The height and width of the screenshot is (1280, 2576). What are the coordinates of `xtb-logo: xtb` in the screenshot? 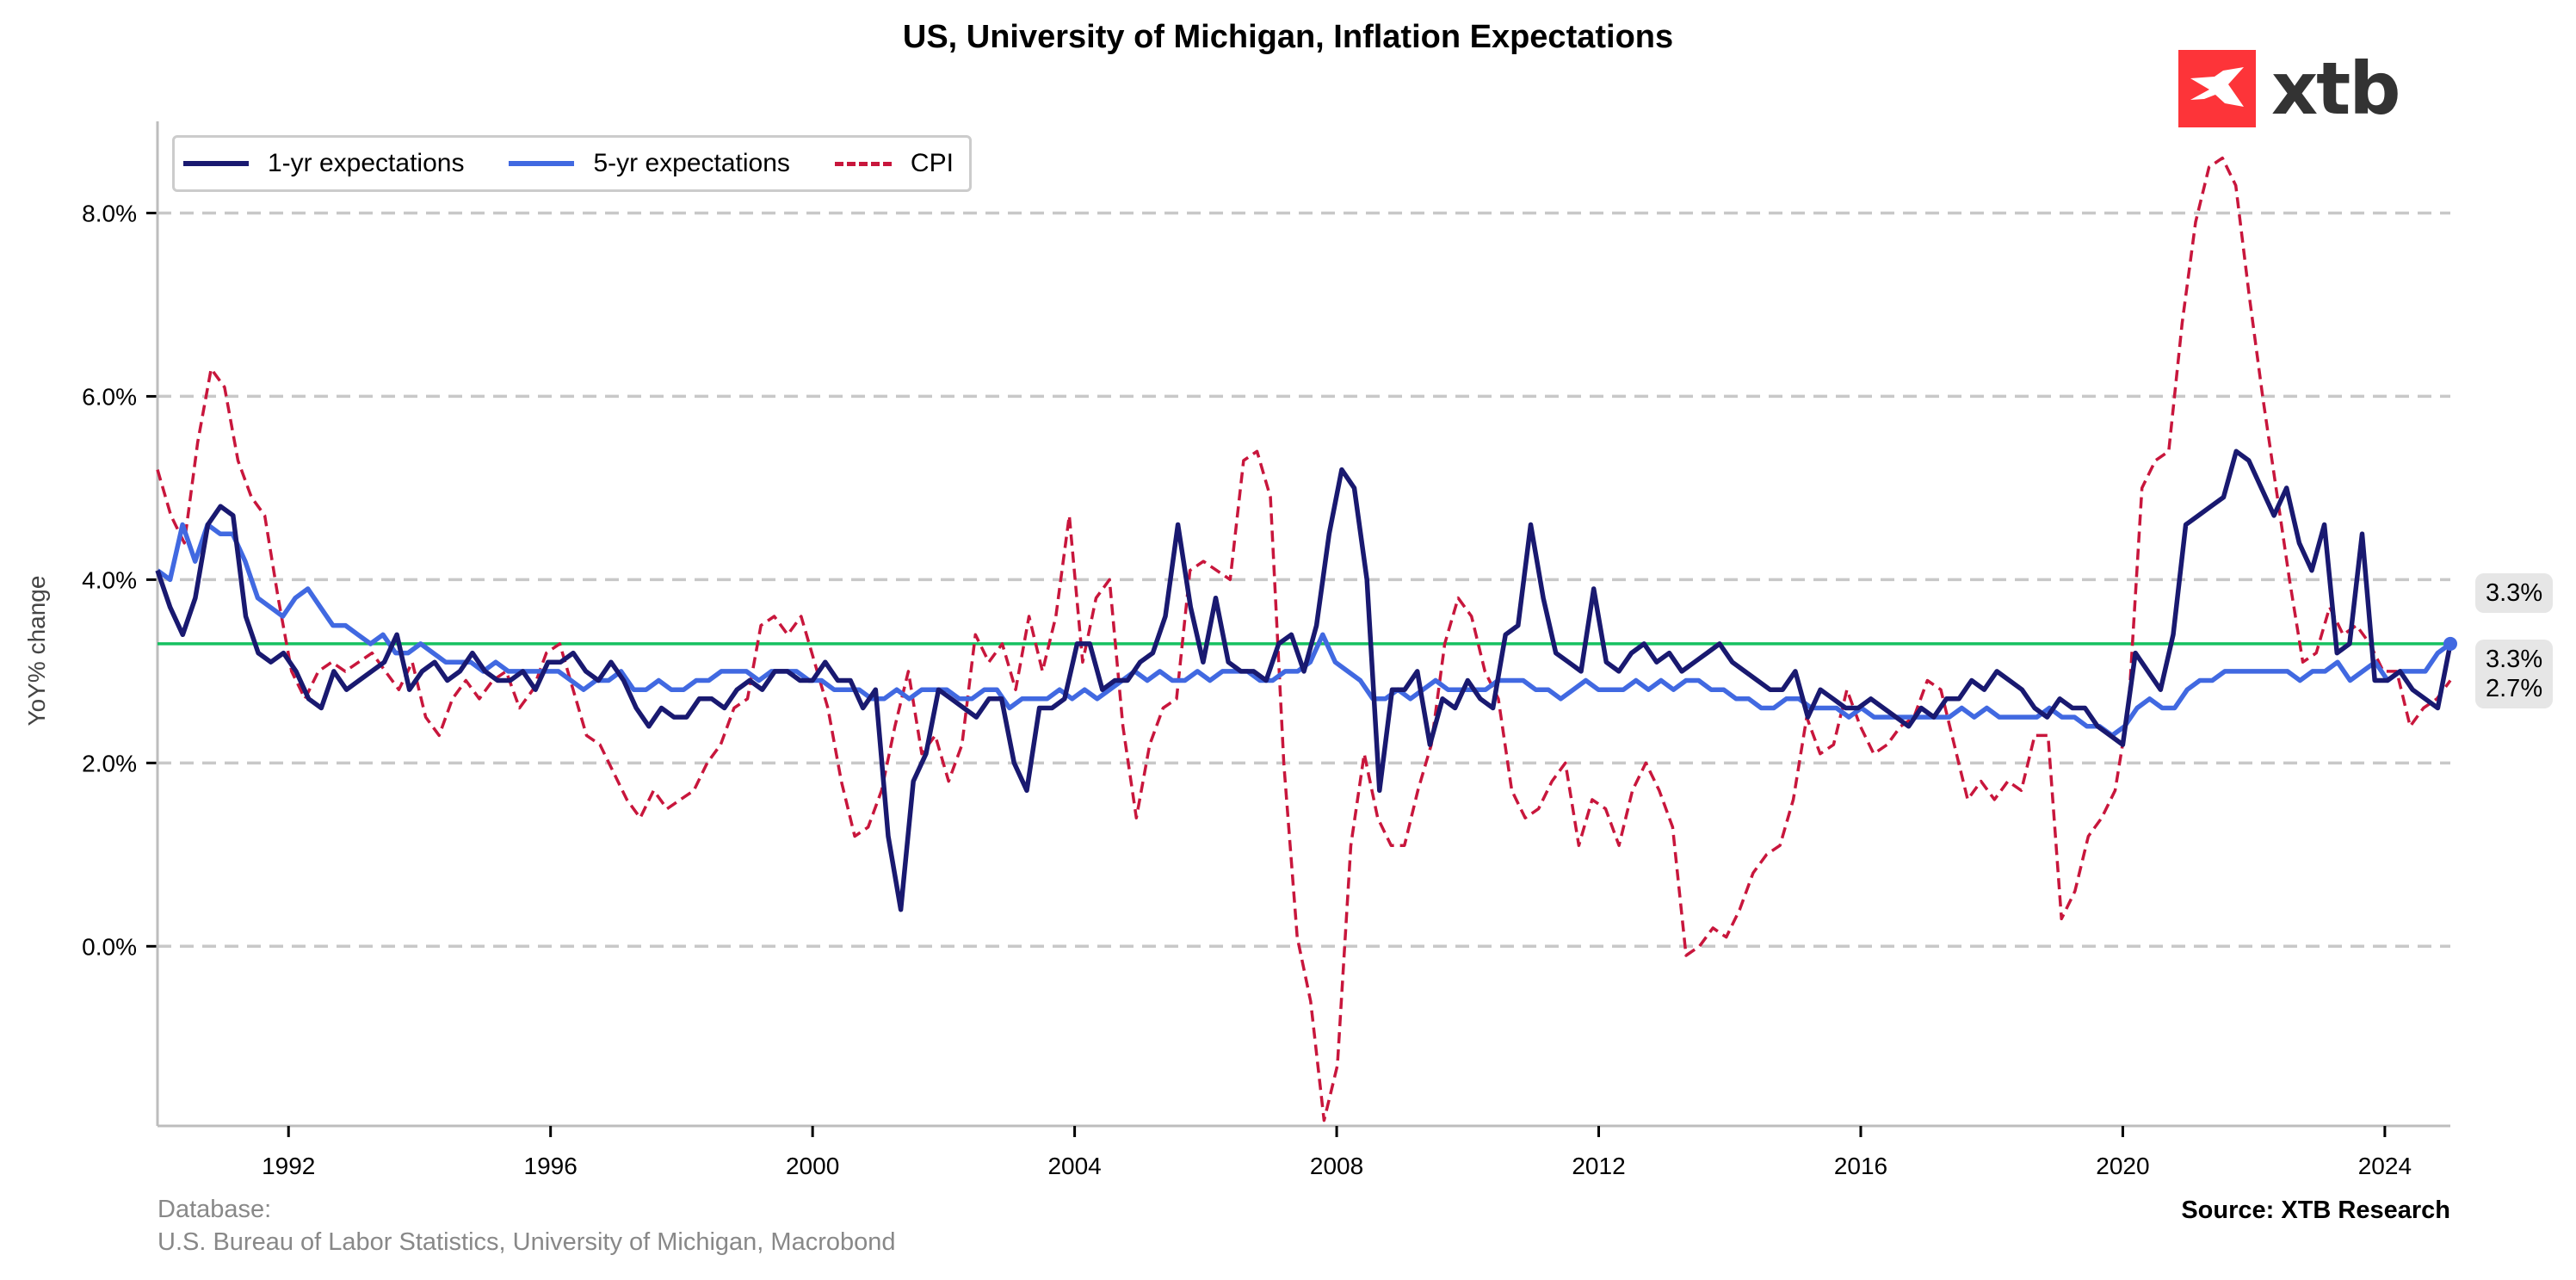 It's located at (2289, 88).